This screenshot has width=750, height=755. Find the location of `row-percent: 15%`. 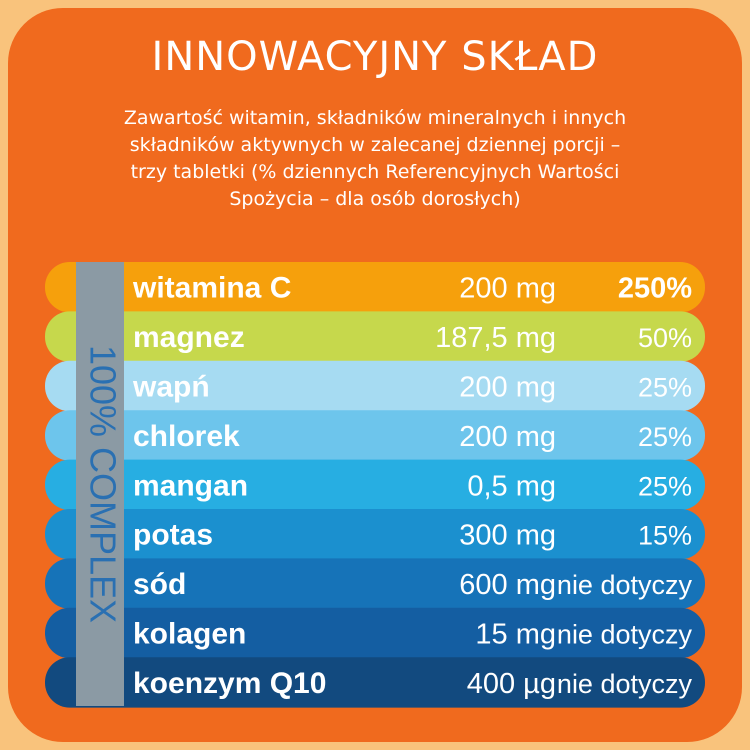

row-percent: 15% is located at coordinates (665, 536).